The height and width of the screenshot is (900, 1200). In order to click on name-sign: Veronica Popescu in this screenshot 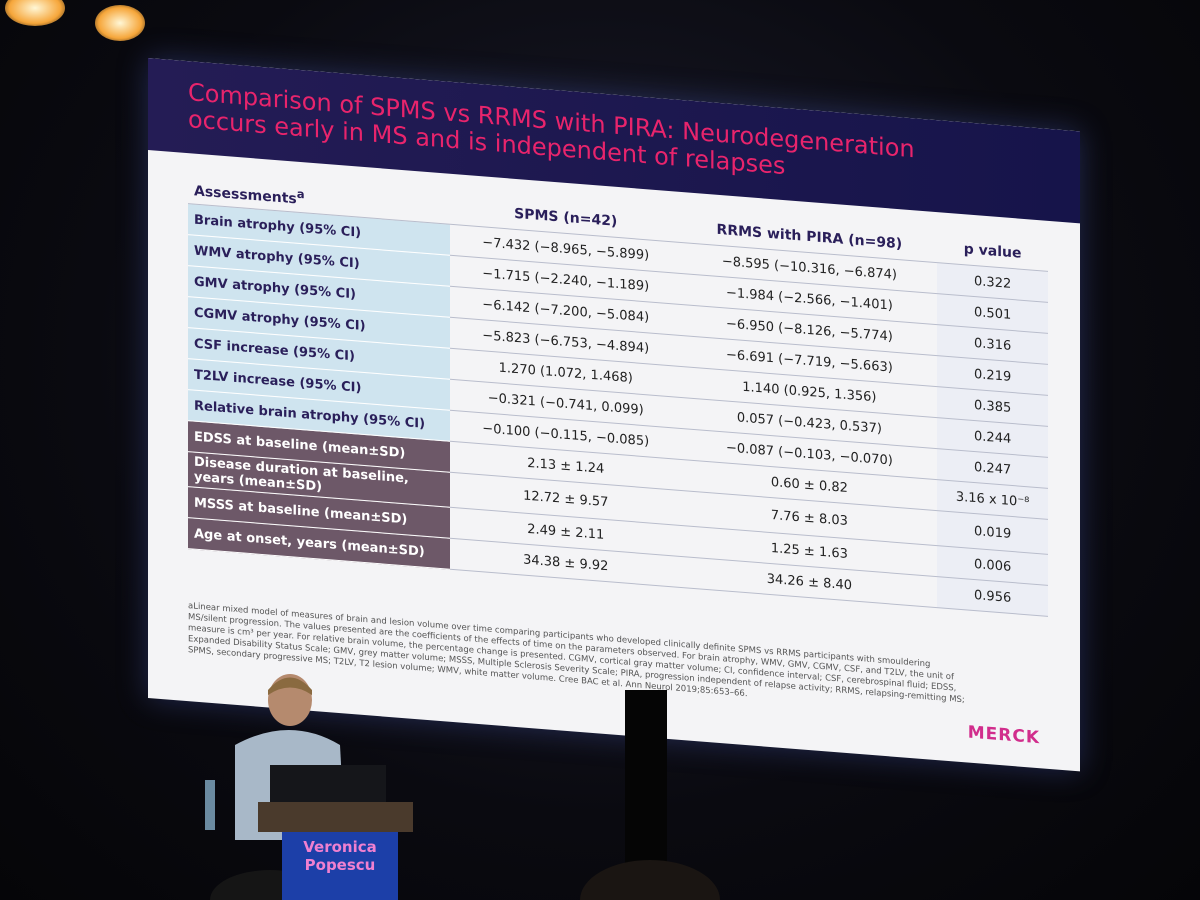, I will do `click(340, 866)`.